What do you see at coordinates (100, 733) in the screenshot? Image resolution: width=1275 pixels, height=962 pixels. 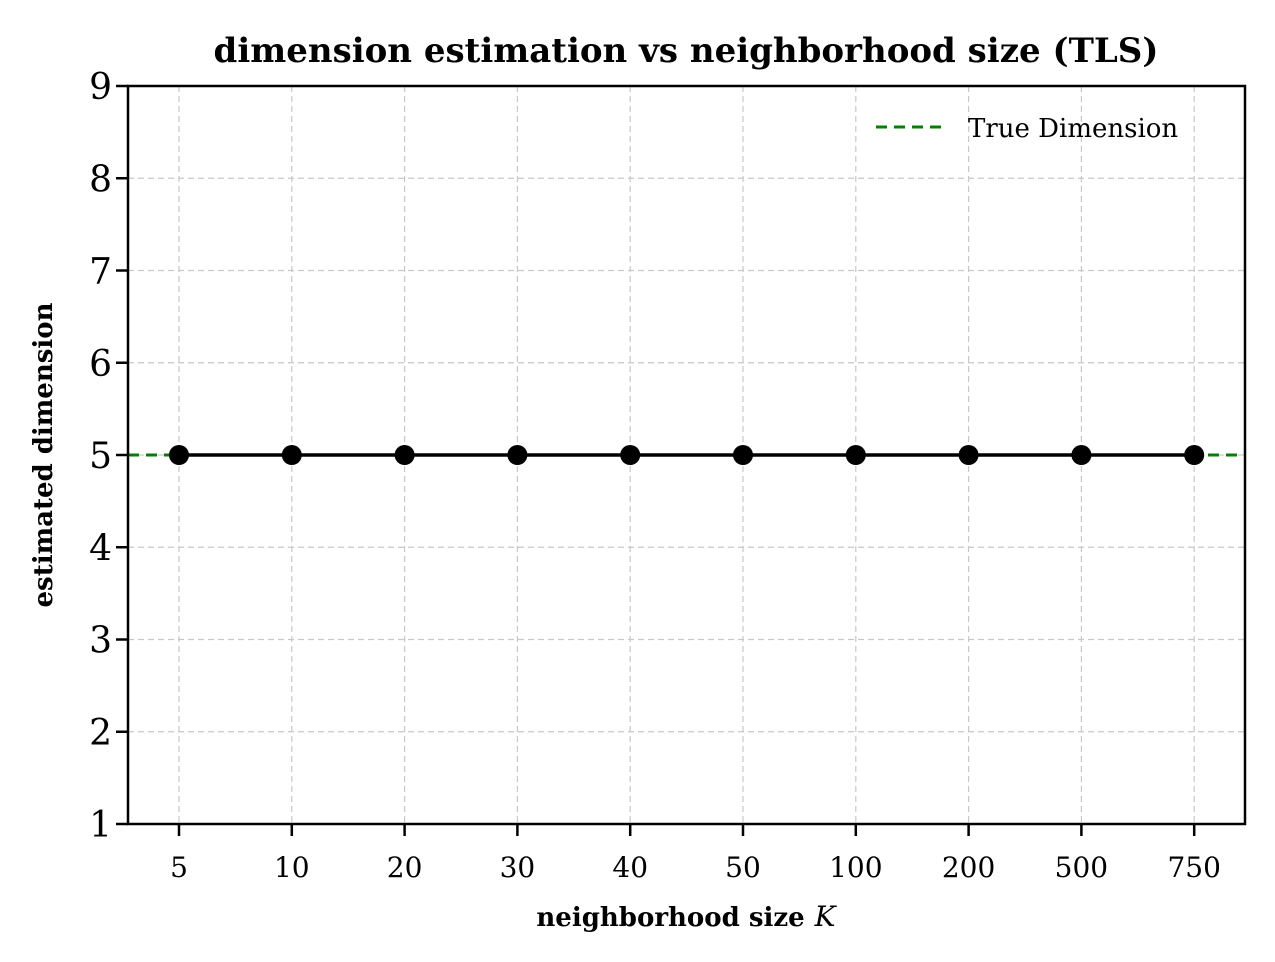 I see `y-tick-label: 2` at bounding box center [100, 733].